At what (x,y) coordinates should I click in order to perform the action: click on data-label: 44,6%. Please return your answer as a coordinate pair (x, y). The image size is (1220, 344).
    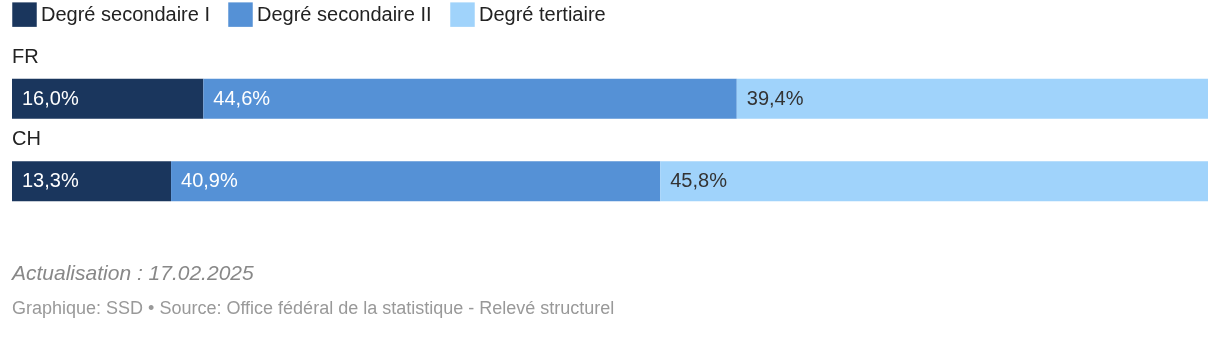
    Looking at the image, I should click on (242, 97).